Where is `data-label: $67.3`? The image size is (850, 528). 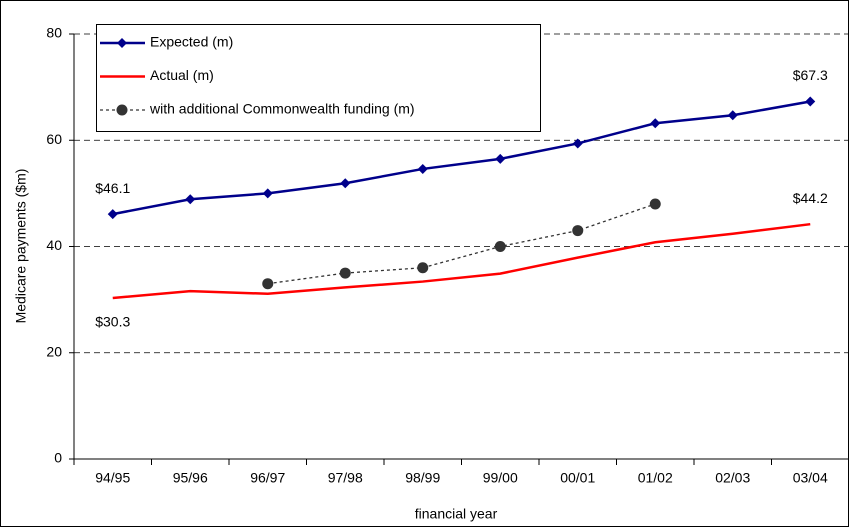
data-label: $67.3 is located at coordinates (810, 75).